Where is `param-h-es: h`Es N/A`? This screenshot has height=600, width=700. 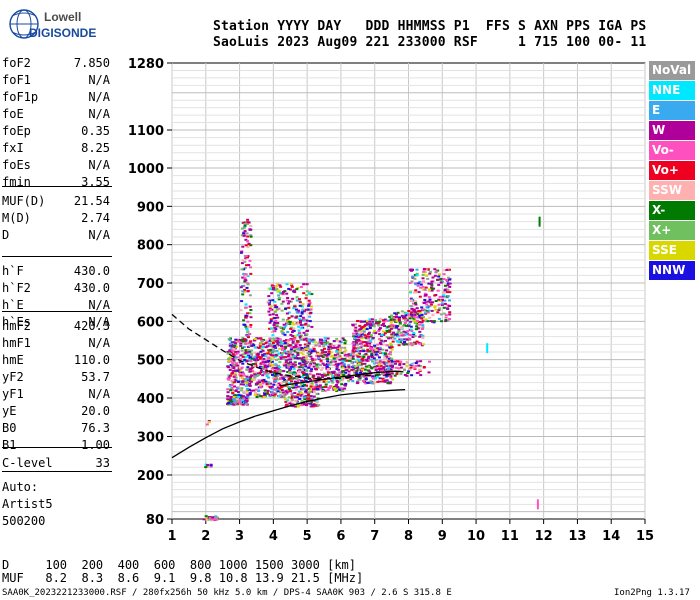 param-h-es: h`Es N/A is located at coordinates (56, 322).